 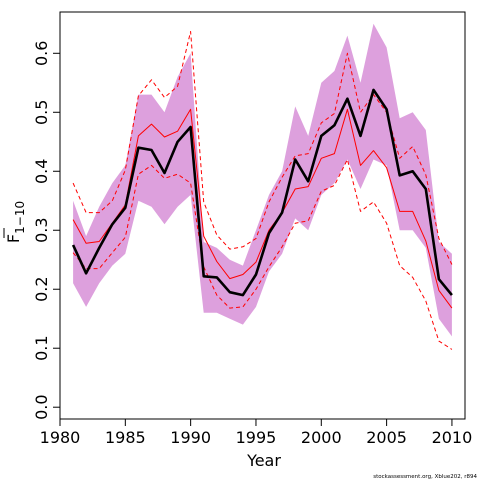 What do you see at coordinates (190, 437) in the screenshot?
I see `x-tick-label-1990: 1990` at bounding box center [190, 437].